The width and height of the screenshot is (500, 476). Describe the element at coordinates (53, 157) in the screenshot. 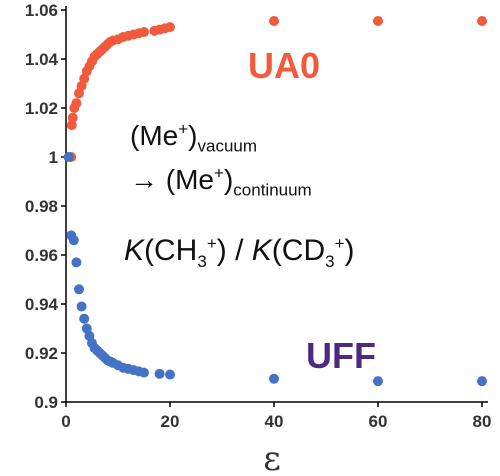

I see `y-tick-label: 1` at that location.